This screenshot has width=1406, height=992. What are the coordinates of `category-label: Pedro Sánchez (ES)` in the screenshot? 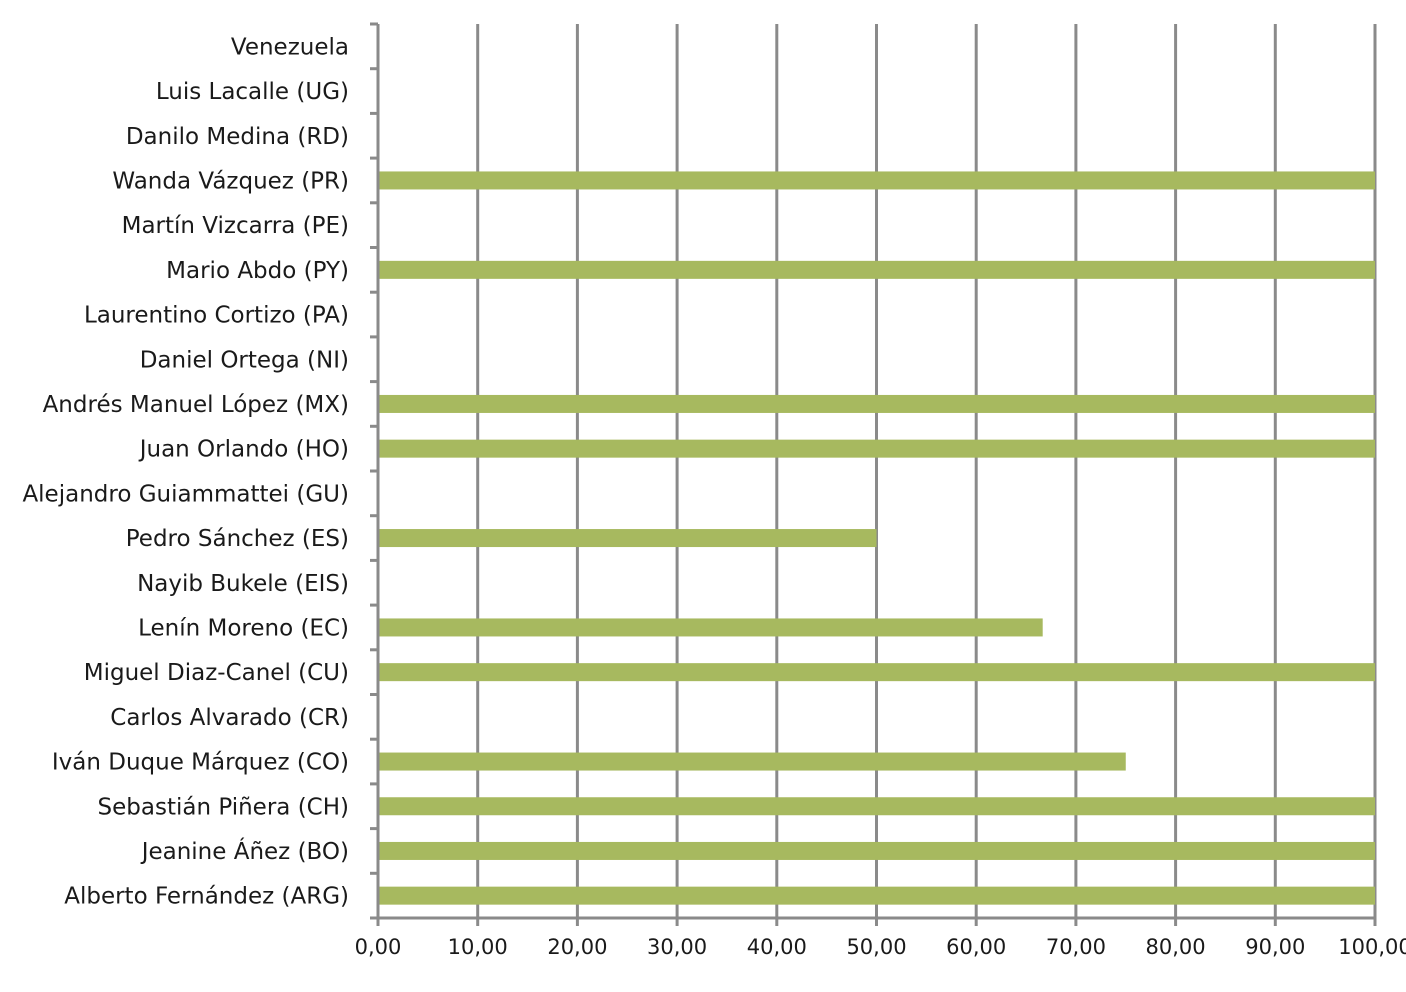 It's located at (237, 539).